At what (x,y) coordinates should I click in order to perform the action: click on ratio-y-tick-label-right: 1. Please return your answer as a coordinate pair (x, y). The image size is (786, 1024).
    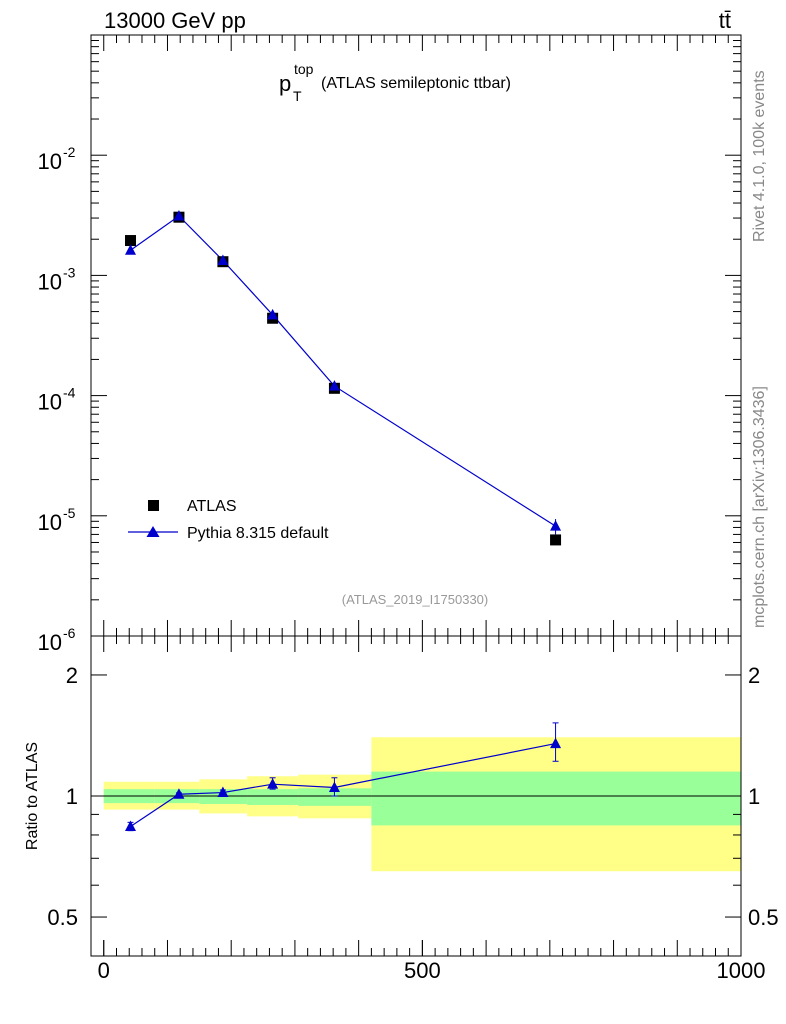
    Looking at the image, I should click on (754, 796).